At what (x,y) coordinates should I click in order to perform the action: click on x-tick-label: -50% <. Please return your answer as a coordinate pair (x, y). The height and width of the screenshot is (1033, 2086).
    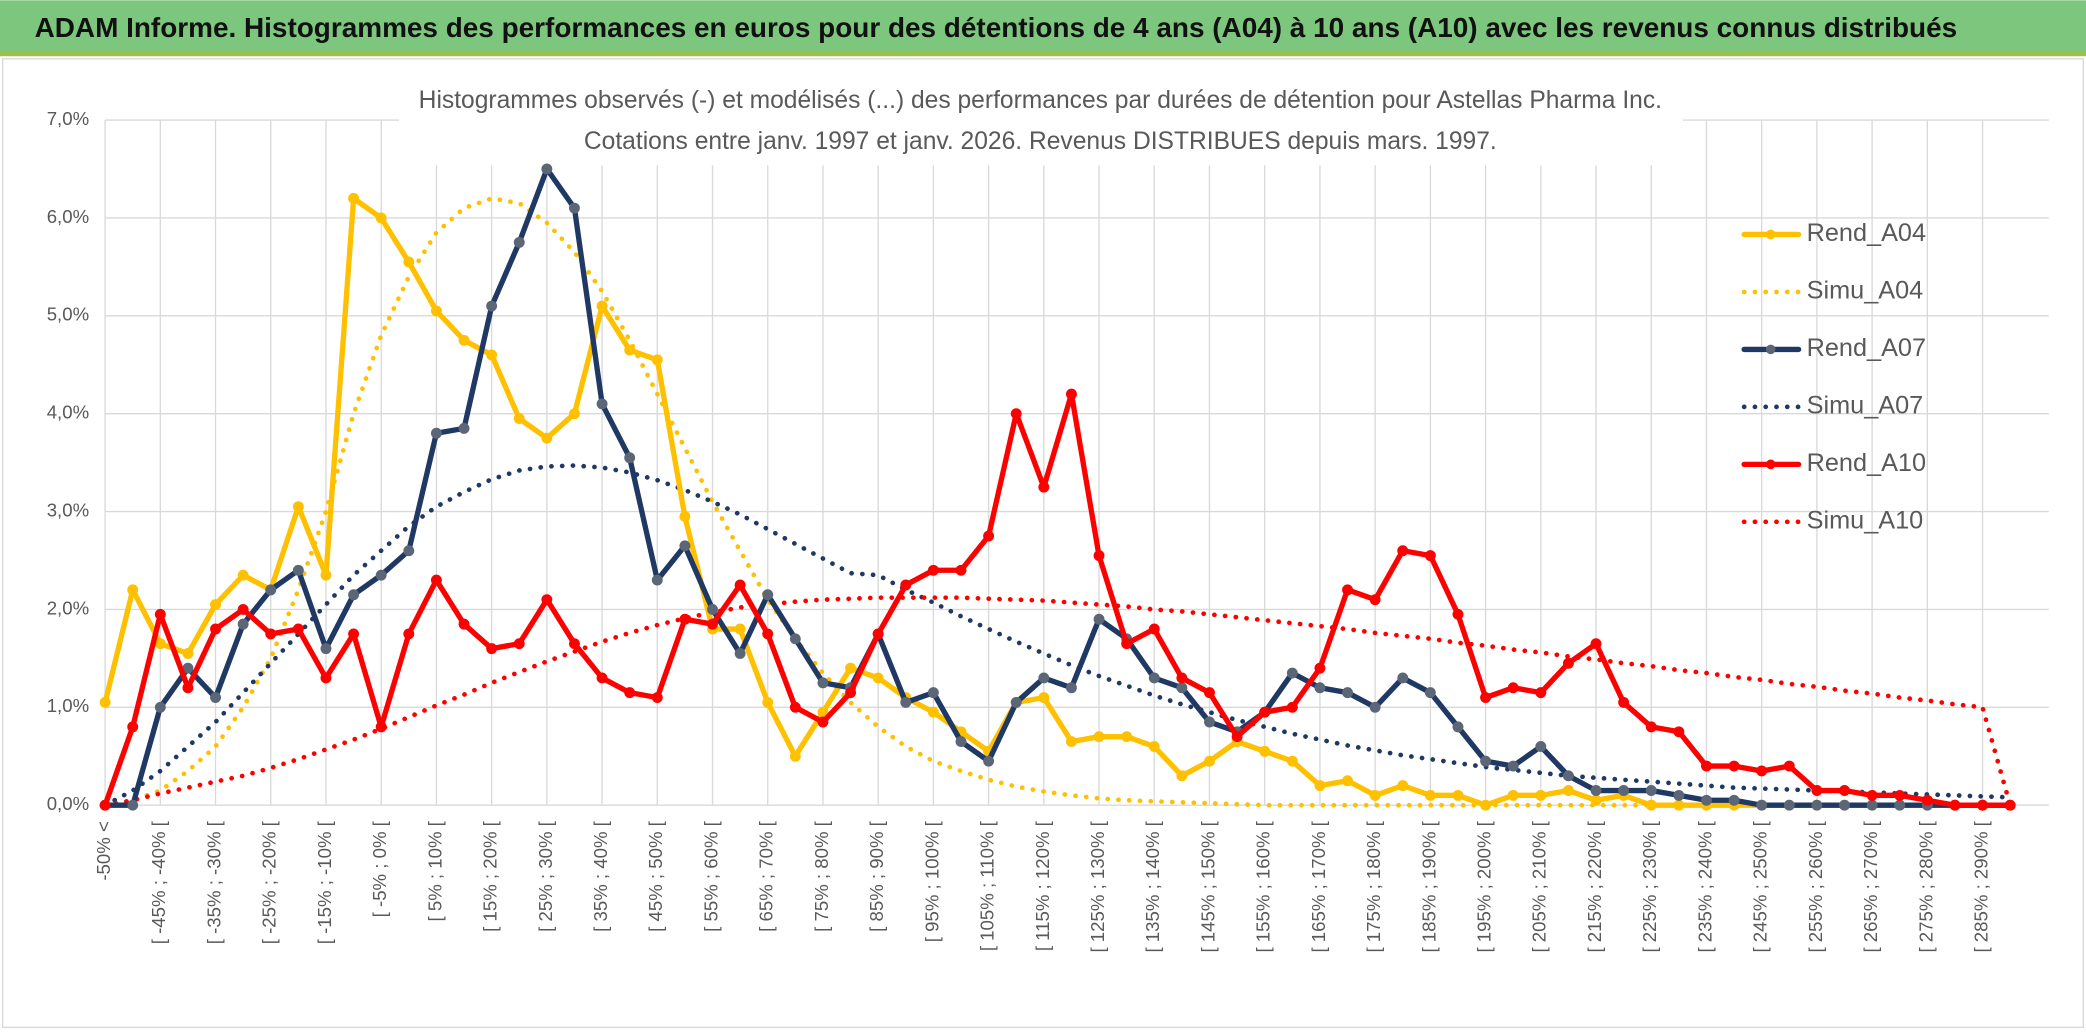
    Looking at the image, I should click on (103, 850).